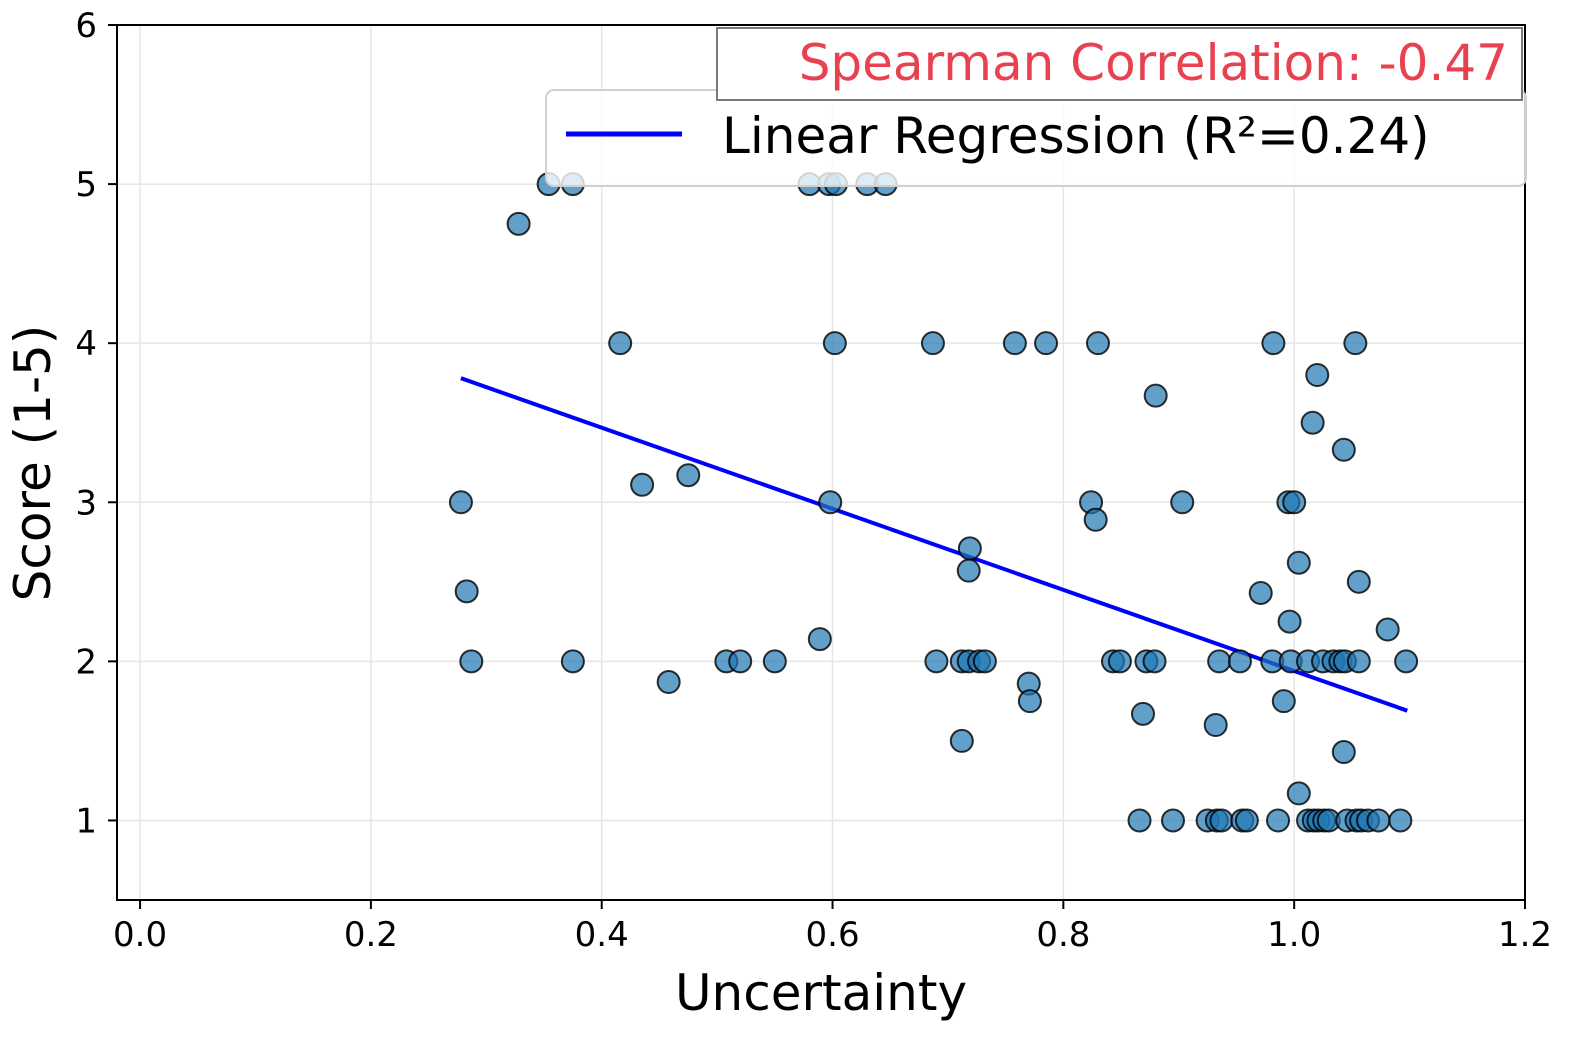 The image size is (1578, 1037). I want to click on x-tick-label: 0.8, so click(1063, 935).